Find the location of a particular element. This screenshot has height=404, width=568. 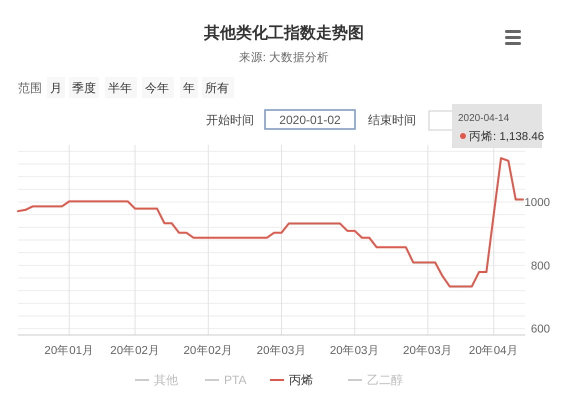

text: 丙烯: 1,138.46 is located at coordinates (506, 136).